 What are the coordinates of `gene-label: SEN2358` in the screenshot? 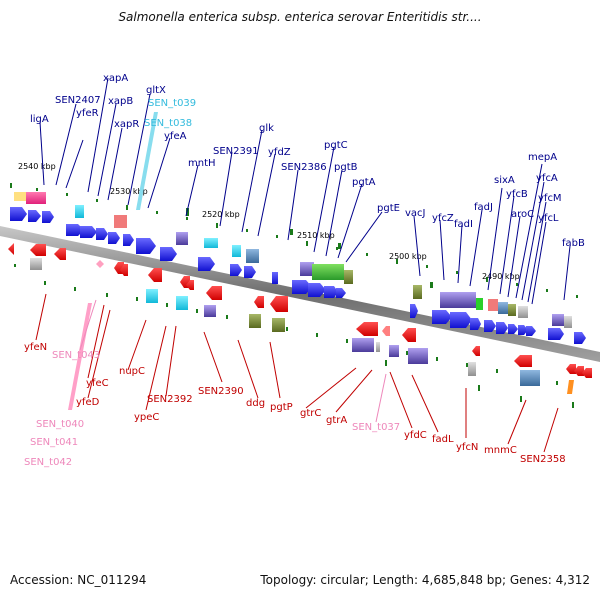 It's located at (543, 459).